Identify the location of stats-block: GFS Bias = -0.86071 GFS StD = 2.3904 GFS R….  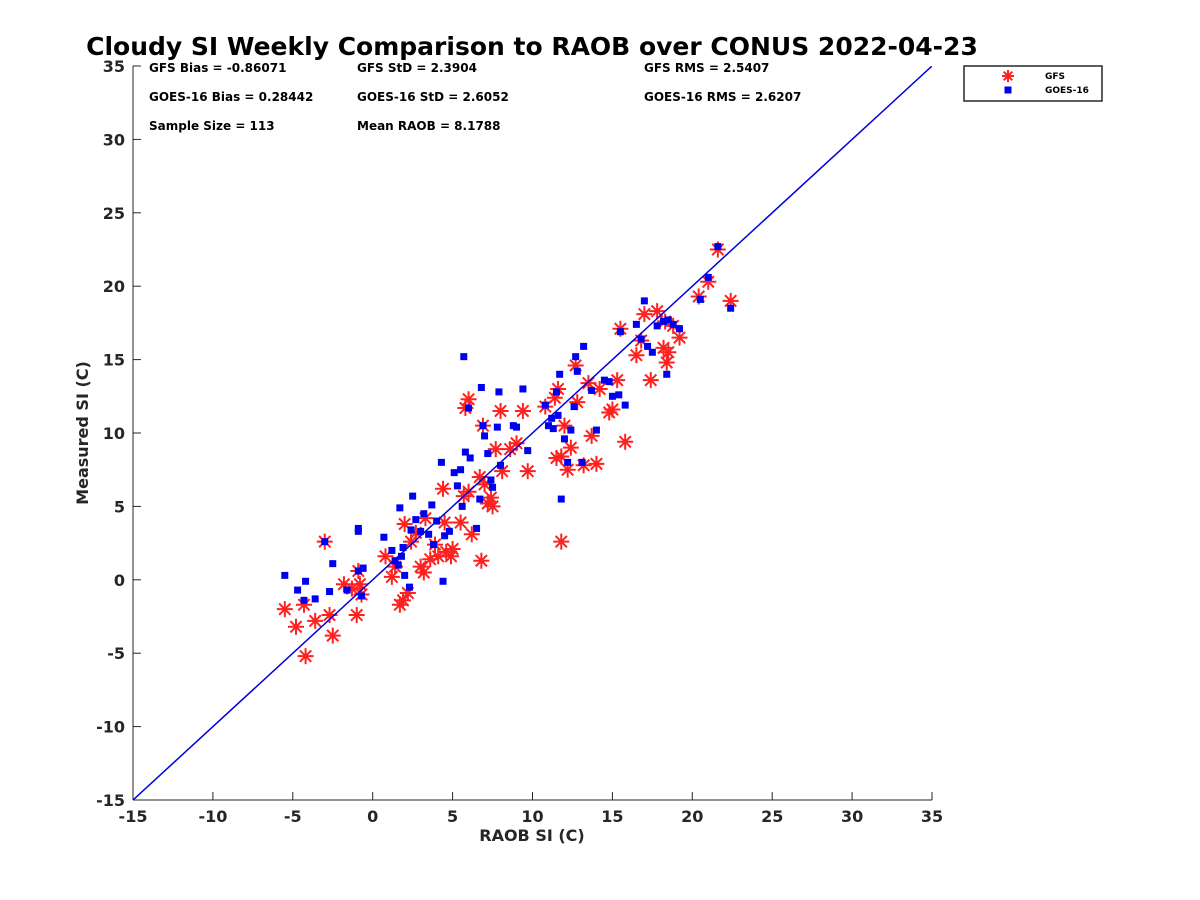
(475, 97).